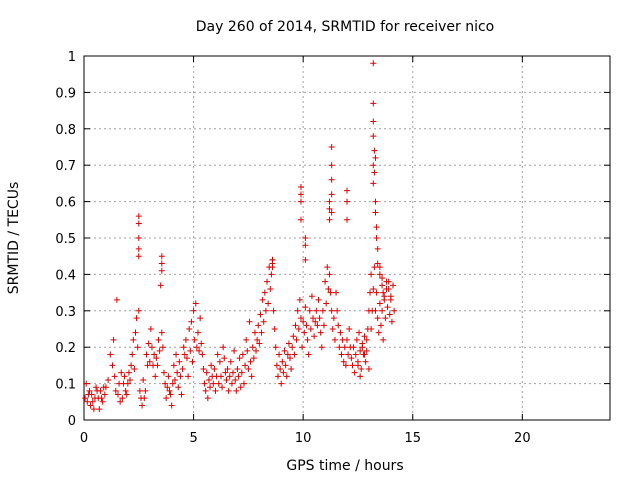 This screenshot has height=480, width=640. What do you see at coordinates (65, 130) in the screenshot?
I see `y-tick-label: 0.8` at bounding box center [65, 130].